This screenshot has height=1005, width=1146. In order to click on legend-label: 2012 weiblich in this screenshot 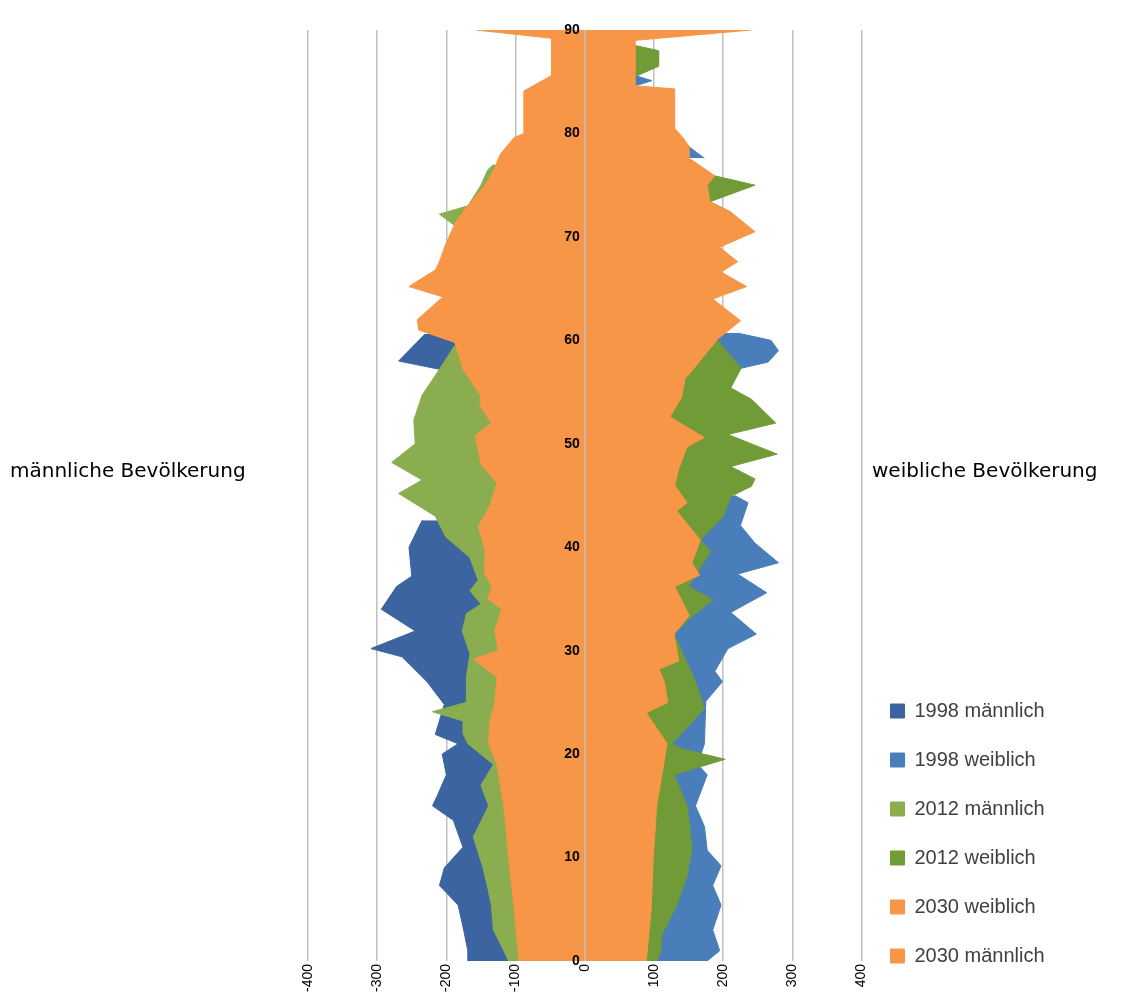, I will do `click(975, 856)`.